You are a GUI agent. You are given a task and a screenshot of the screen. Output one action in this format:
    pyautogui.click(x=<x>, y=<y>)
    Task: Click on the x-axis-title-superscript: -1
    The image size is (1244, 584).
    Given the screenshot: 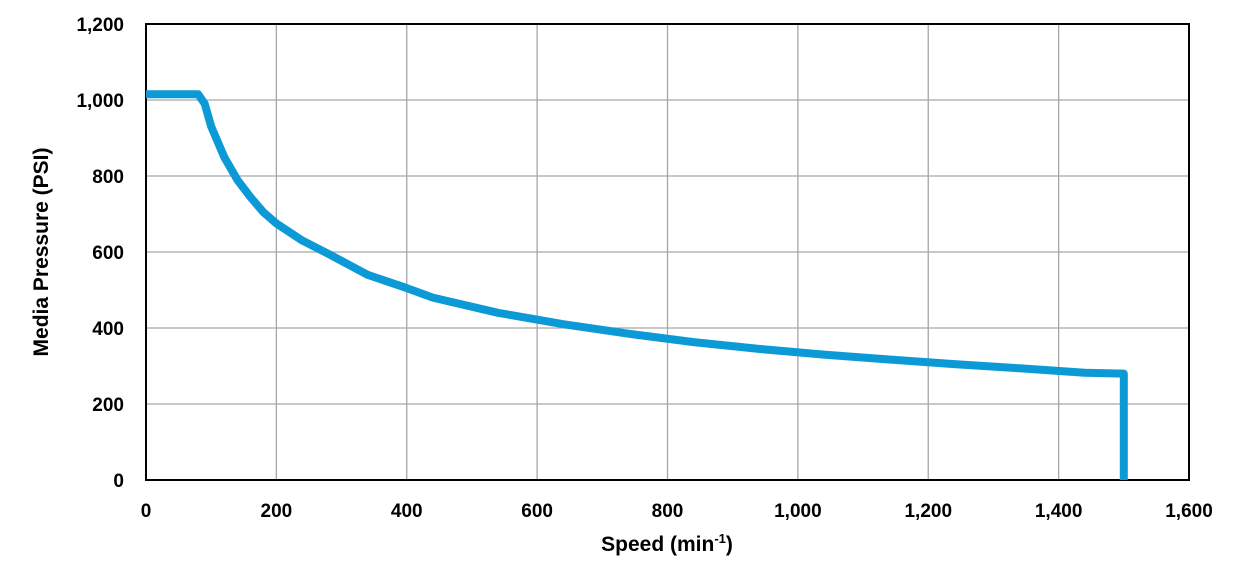 What is the action you would take?
    pyautogui.click(x=720, y=538)
    